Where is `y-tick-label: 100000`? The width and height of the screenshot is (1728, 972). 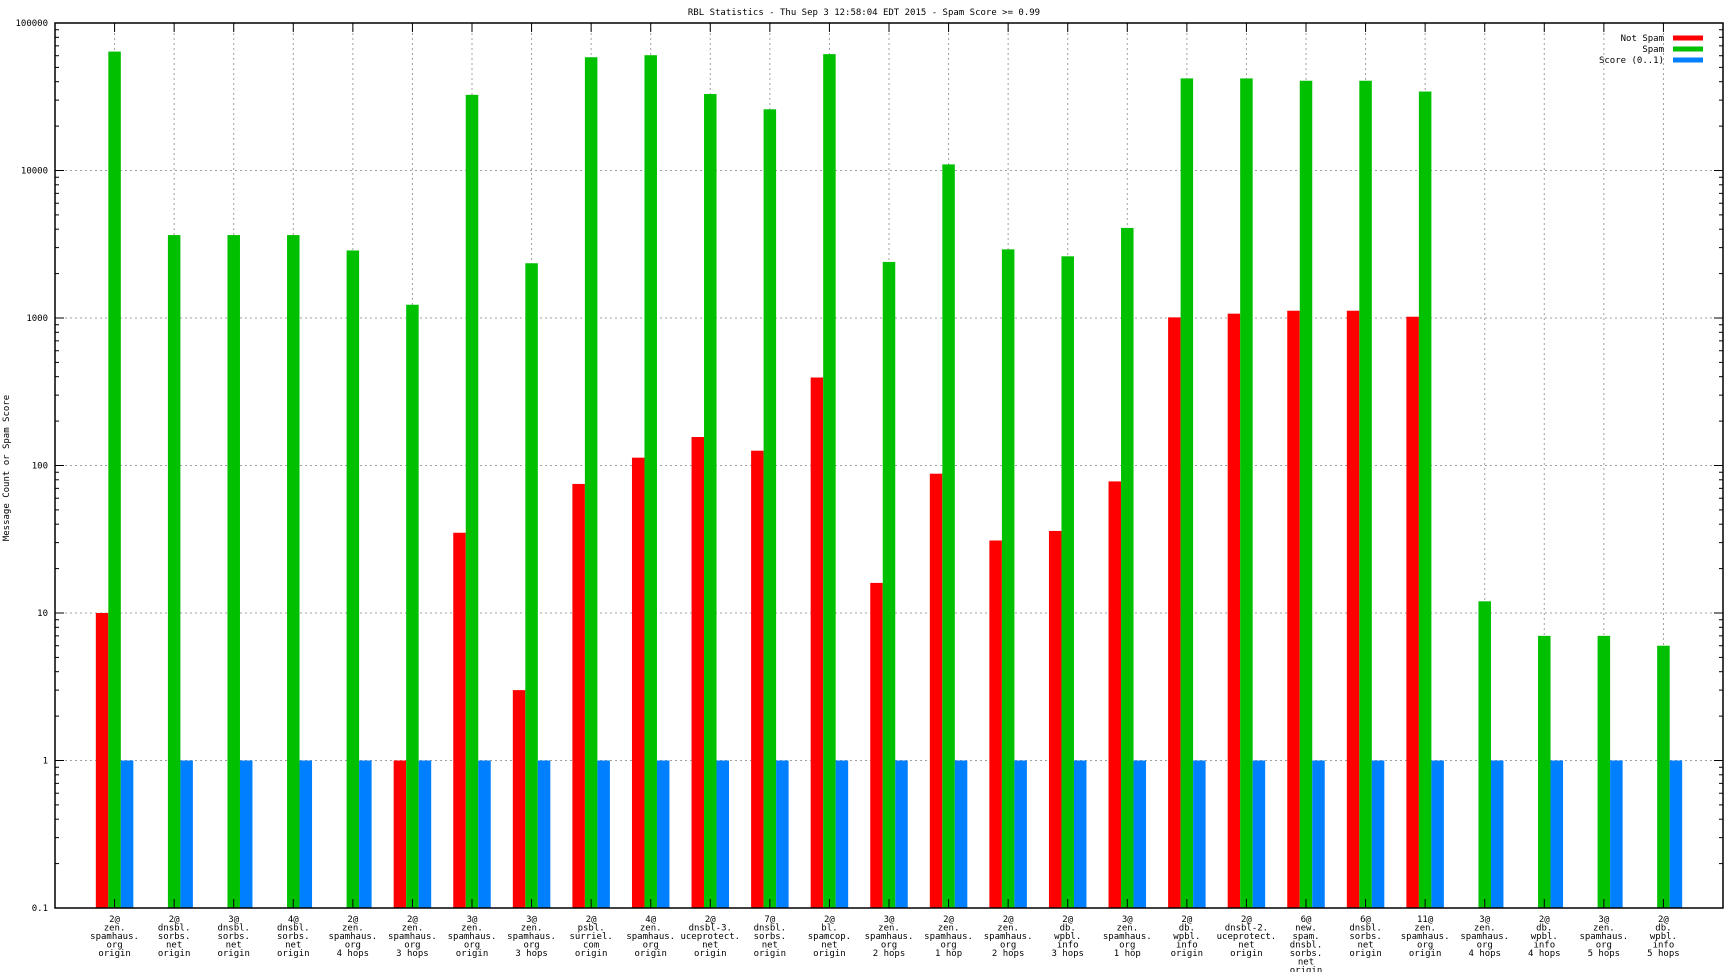
y-tick-label: 100000 is located at coordinates (31, 24).